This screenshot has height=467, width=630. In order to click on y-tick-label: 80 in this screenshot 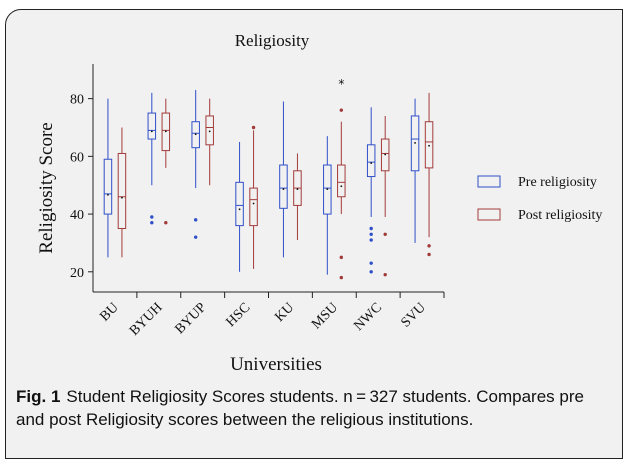, I will do `click(77, 100)`.